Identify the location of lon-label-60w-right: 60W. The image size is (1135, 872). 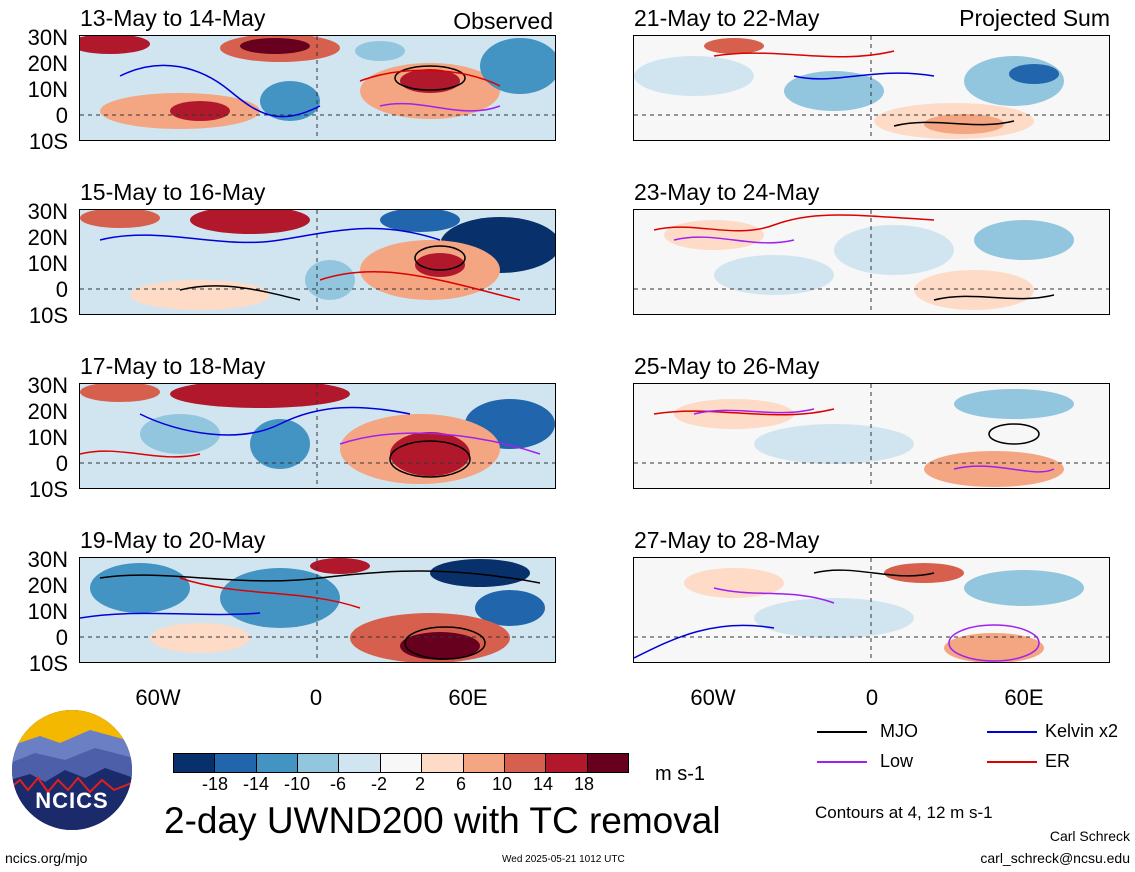
(713, 697).